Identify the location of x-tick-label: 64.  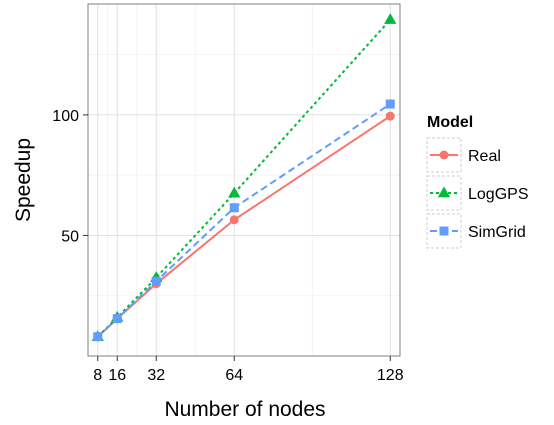
(234, 375).